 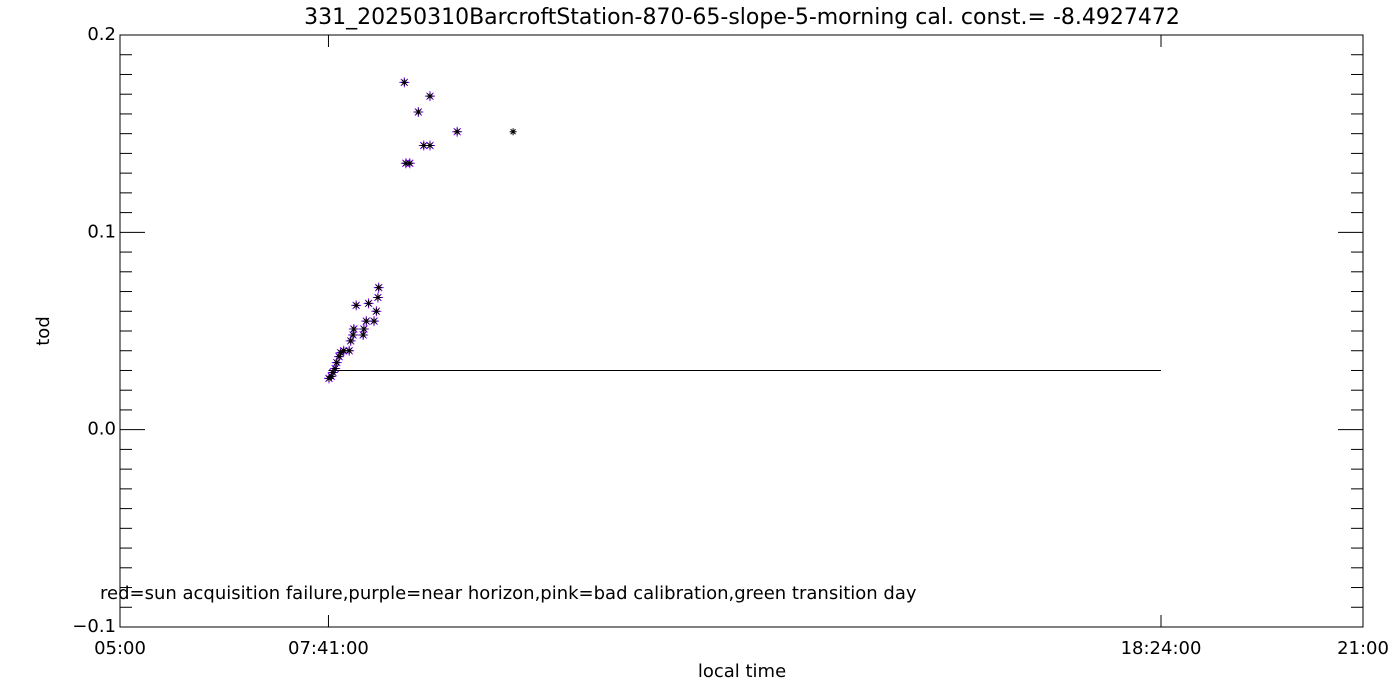 What do you see at coordinates (328, 648) in the screenshot?
I see `x-tick-label: 07:41:00` at bounding box center [328, 648].